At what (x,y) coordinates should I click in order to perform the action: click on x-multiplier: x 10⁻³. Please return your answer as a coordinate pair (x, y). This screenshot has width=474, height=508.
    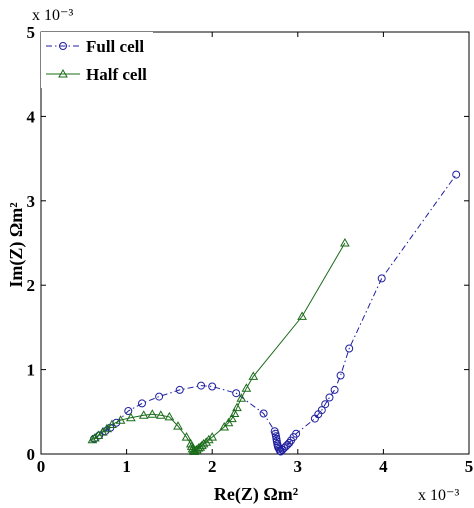
    Looking at the image, I should click on (438, 495).